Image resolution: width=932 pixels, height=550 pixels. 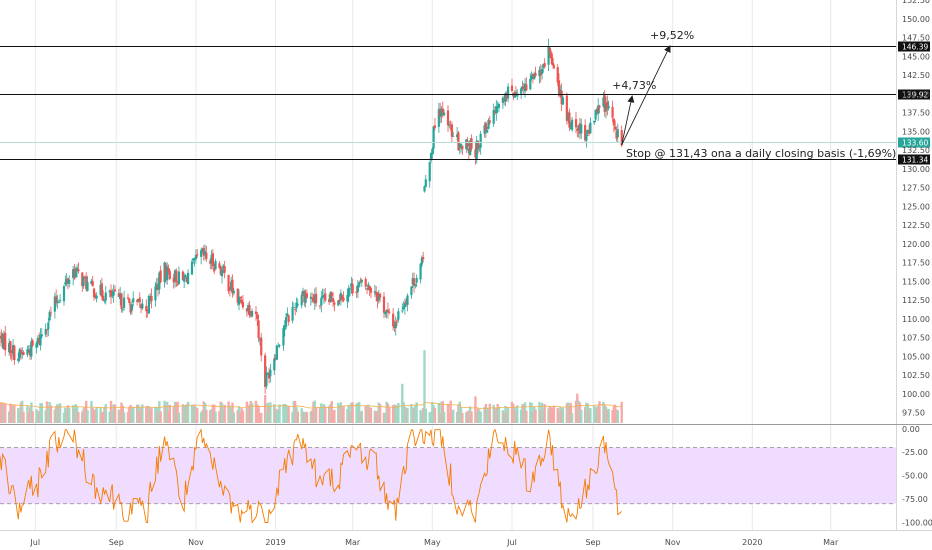 What do you see at coordinates (916, 300) in the screenshot?
I see `price-tick-label: 112.50` at bounding box center [916, 300].